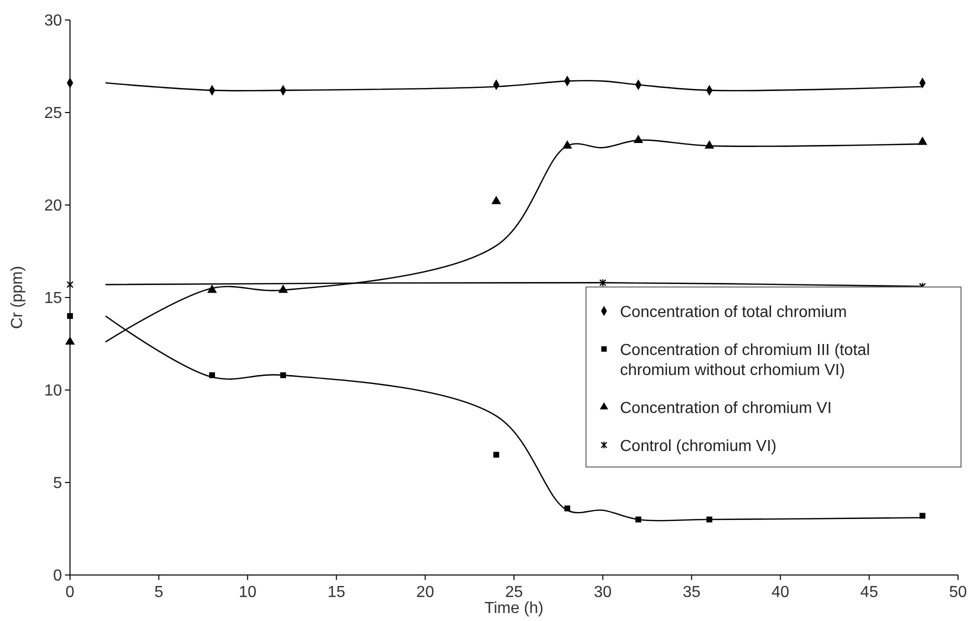 The image size is (969, 621). I want to click on legend-label: Control (chromium VI), so click(698, 446).